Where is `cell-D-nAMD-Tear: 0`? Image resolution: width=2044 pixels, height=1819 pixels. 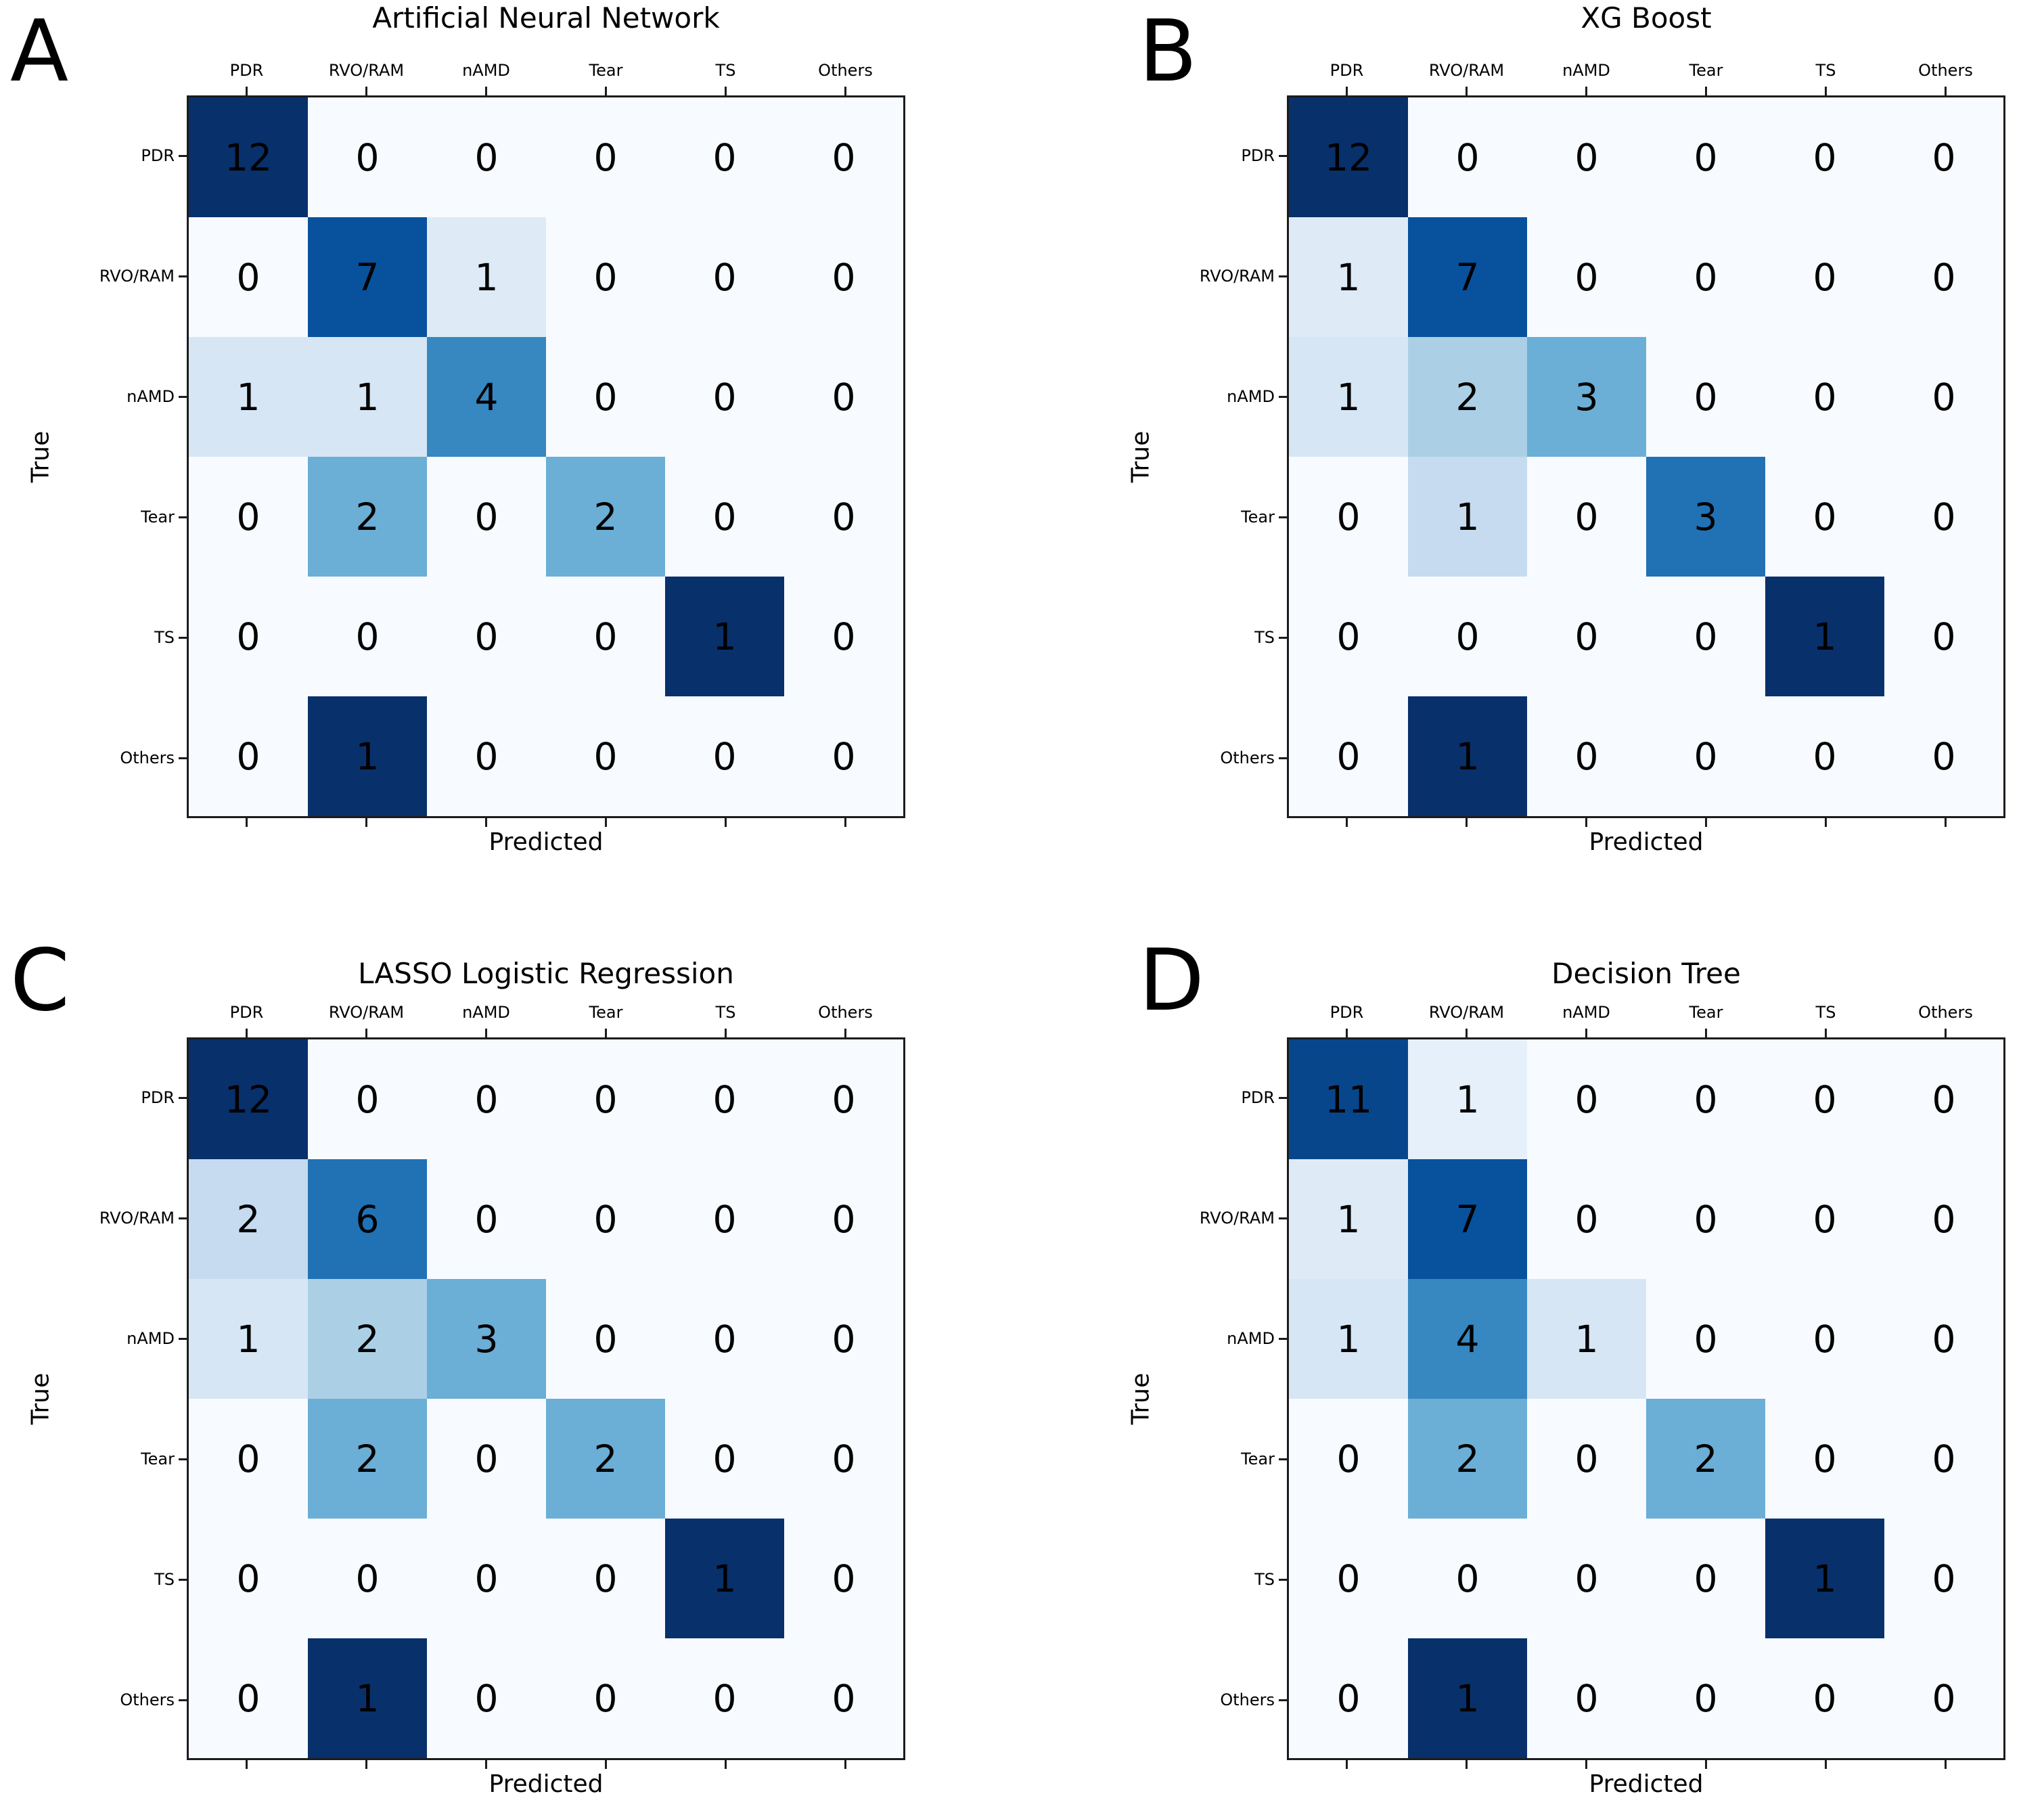 cell-D-nAMD-Tear: 0 is located at coordinates (1705, 1339).